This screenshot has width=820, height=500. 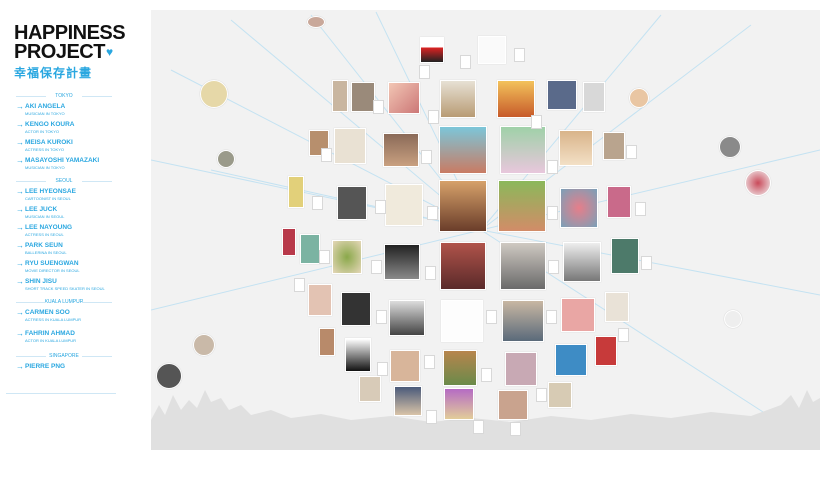 What do you see at coordinates (64, 249) in the screenshot?
I see `person-link: → PARK SEUN BALLERINA IN SEOUL` at bounding box center [64, 249].